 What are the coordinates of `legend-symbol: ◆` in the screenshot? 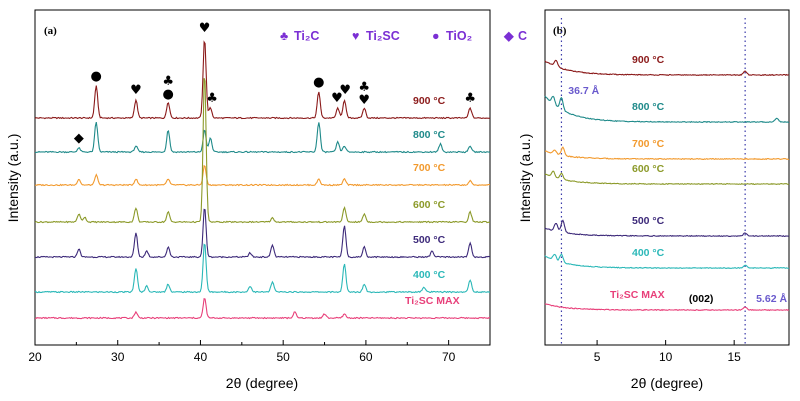 It's located at (509, 36).